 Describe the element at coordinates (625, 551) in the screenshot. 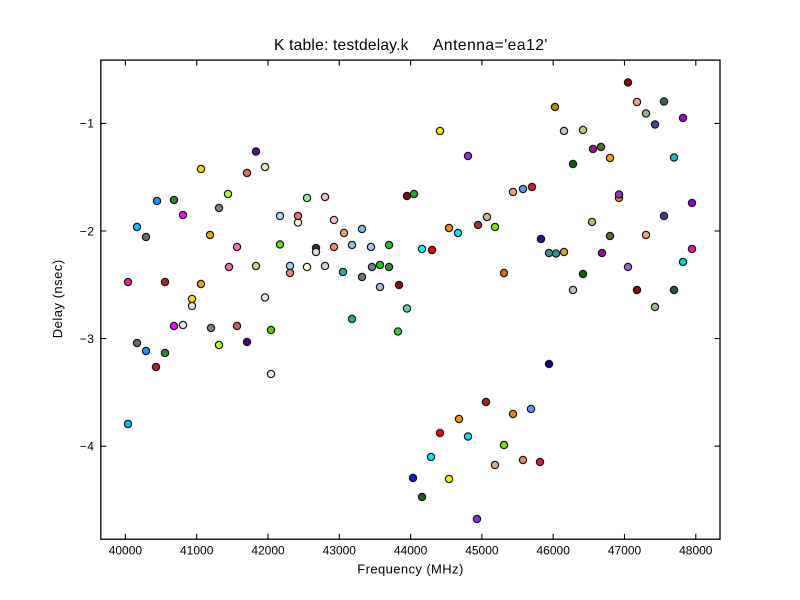

I see `svg-text: 47000` at that location.